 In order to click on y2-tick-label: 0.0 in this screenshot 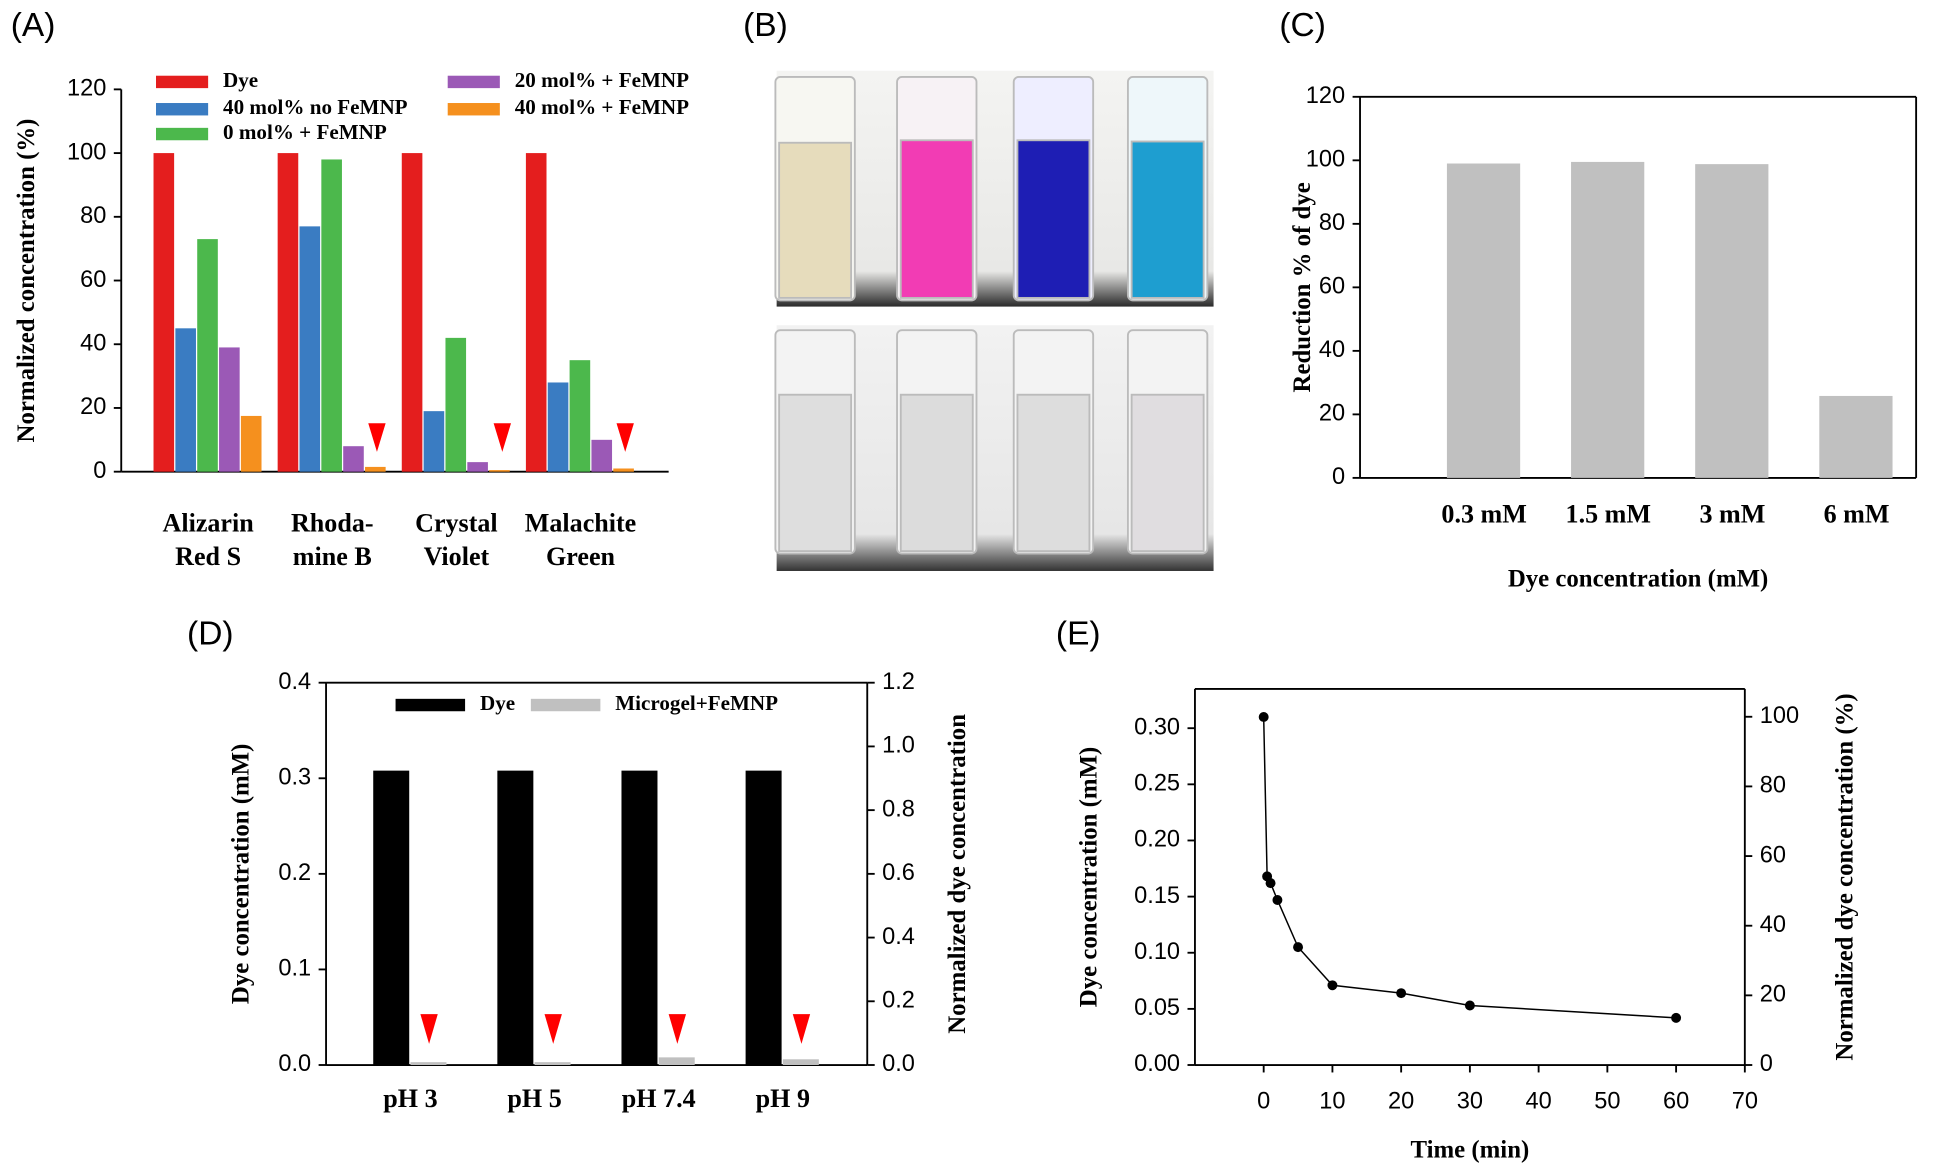, I will do `click(898, 1063)`.